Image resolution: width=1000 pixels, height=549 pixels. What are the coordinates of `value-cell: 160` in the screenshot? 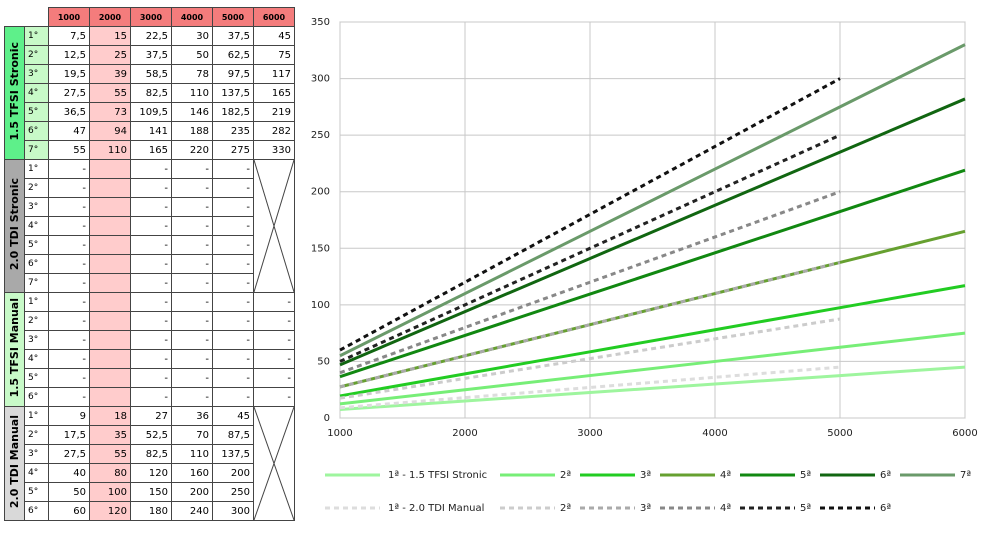 It's located at (192, 473).